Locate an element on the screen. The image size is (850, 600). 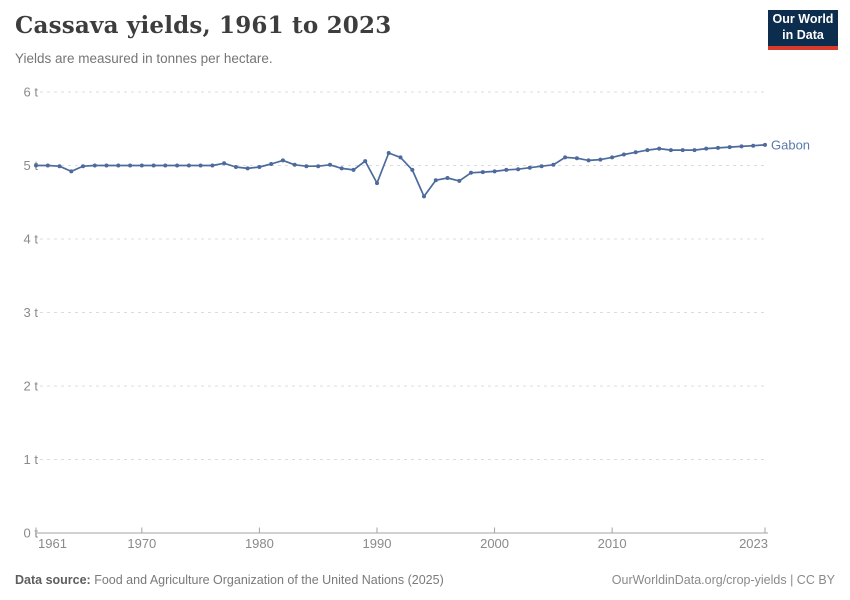
x-axis-tick-label: 1961 is located at coordinates (52, 543).